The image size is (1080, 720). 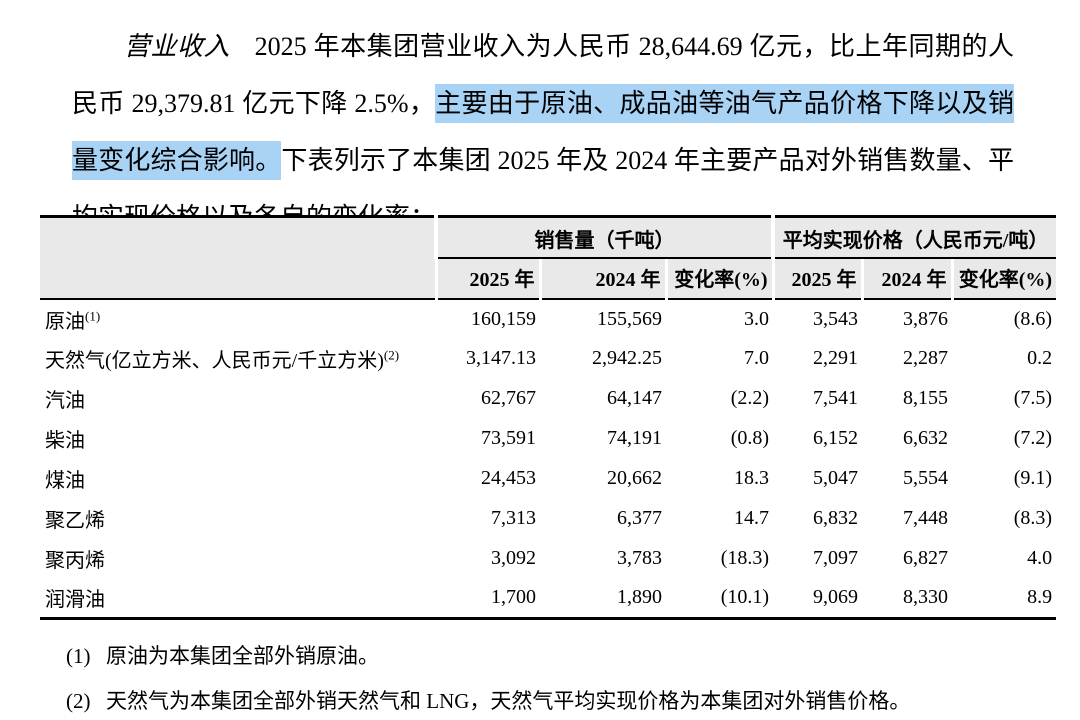 What do you see at coordinates (836, 518) in the screenshot?
I see `table-cell: 6,832` at bounding box center [836, 518].